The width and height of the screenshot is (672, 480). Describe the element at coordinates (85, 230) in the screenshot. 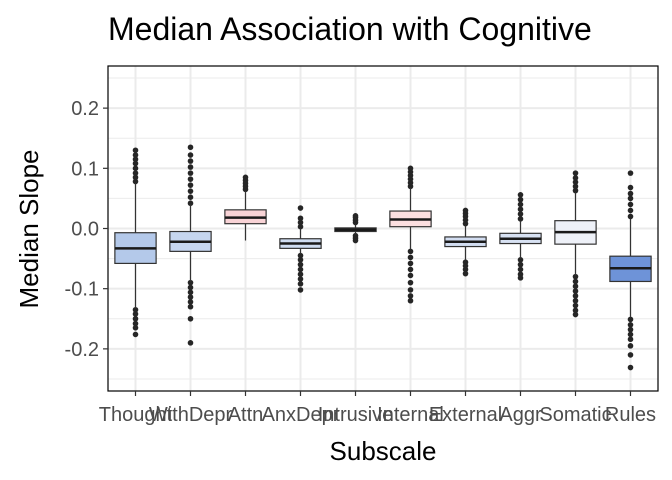

I see `y-tick-label: 0.0` at that location.